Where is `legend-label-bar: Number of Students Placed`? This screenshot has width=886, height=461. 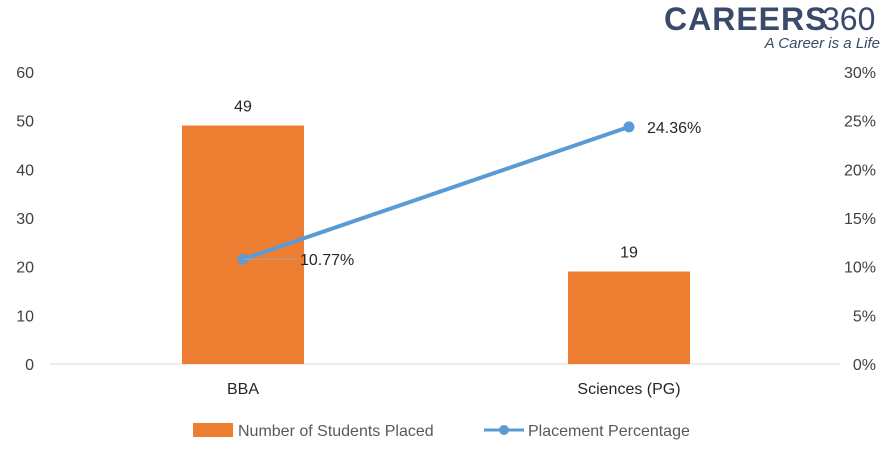
legend-label-bar: Number of Students Placed is located at coordinates (336, 431).